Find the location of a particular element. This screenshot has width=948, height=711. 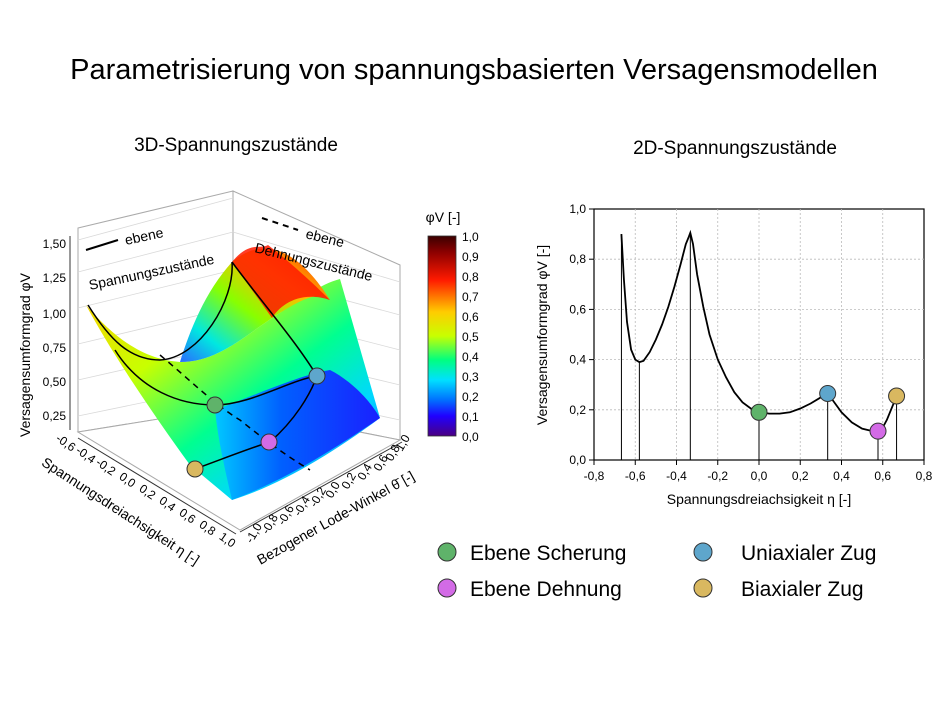

surface-blue-patch is located at coordinates (297, 435).